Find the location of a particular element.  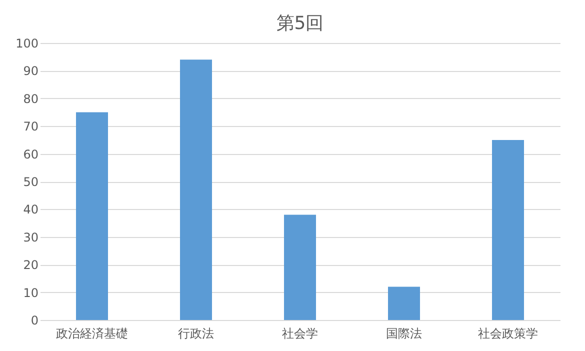

x-tick-label: 国際法 is located at coordinates (404, 333).